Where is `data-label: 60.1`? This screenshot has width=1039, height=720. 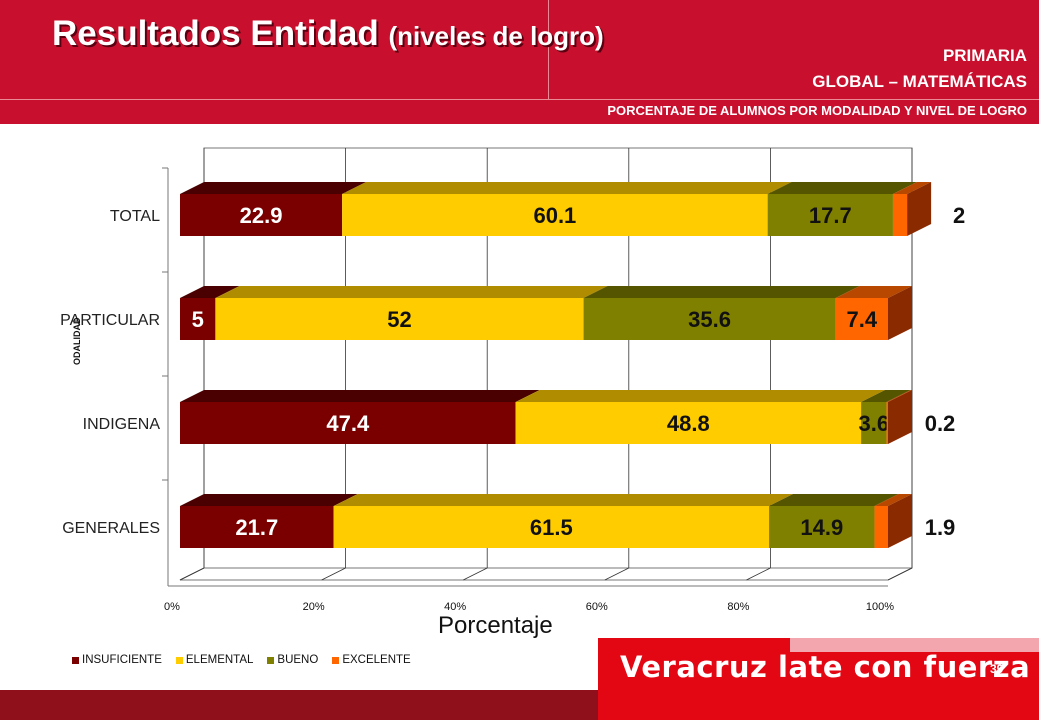 data-label: 60.1 is located at coordinates (554, 215).